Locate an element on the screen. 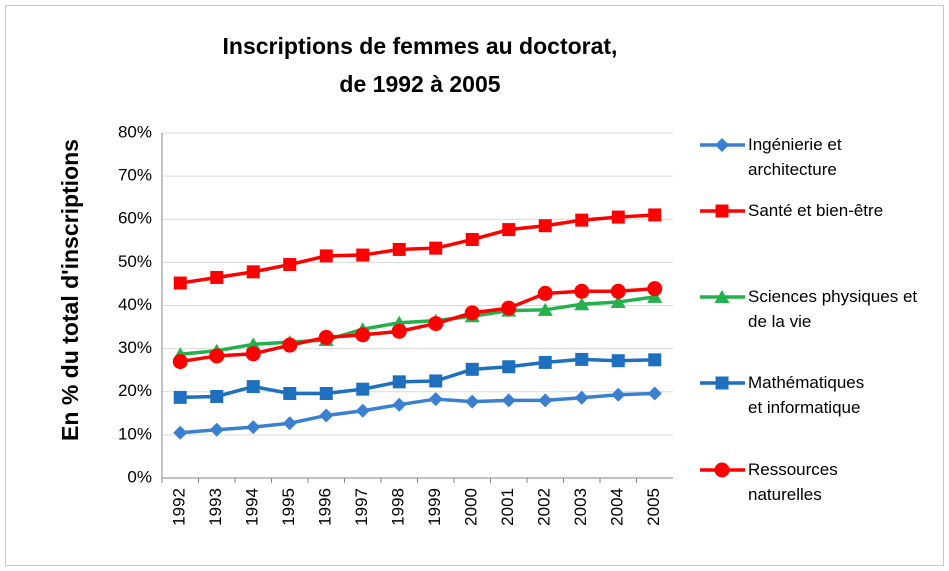 This screenshot has height=571, width=949. x-tick-label: 1997 is located at coordinates (361, 507).